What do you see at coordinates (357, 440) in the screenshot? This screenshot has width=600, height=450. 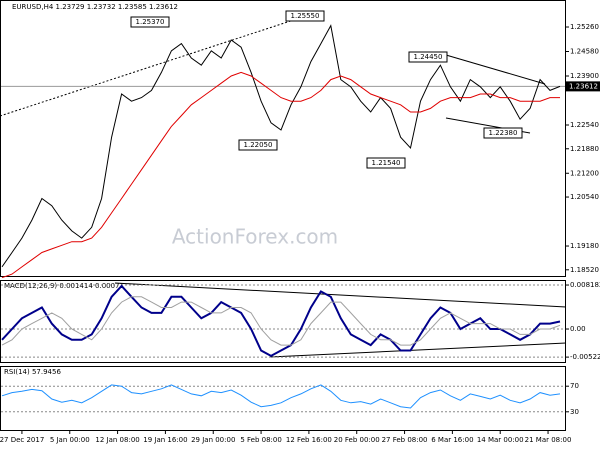 I see `x-tick-label: 20 Feb 00:00` at bounding box center [357, 440].